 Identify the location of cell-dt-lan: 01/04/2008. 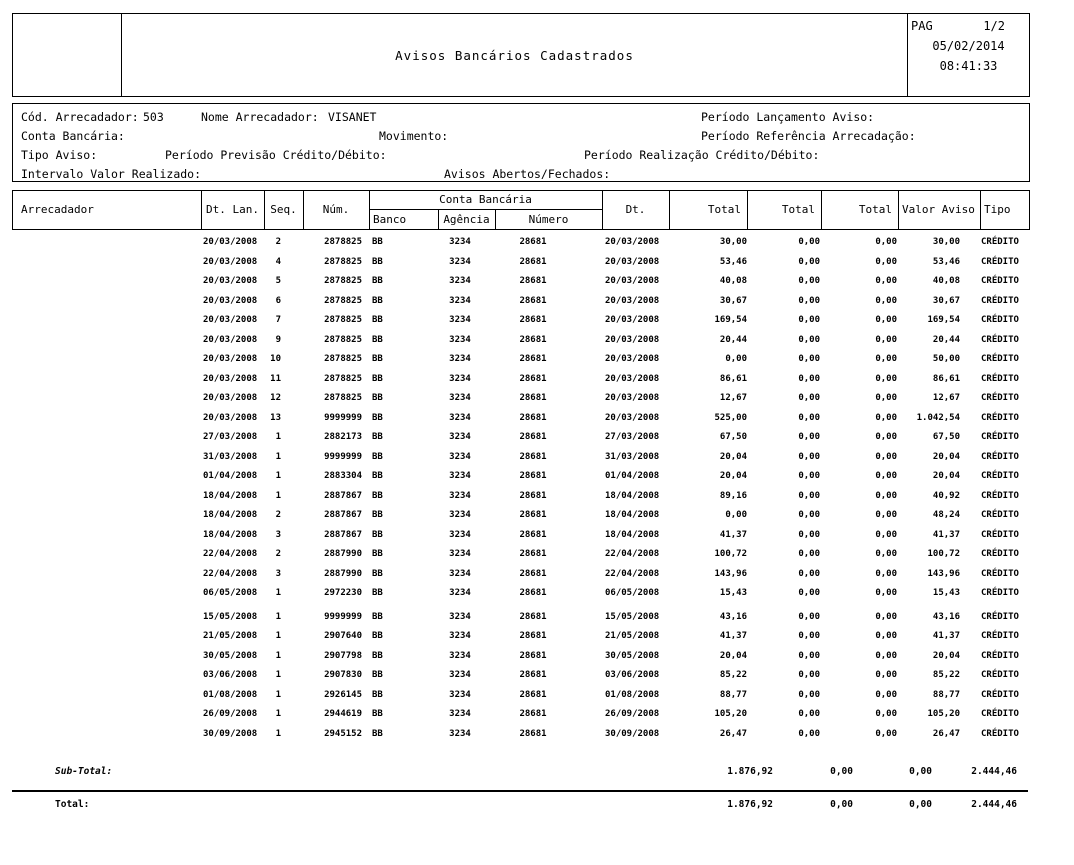
(230, 476).